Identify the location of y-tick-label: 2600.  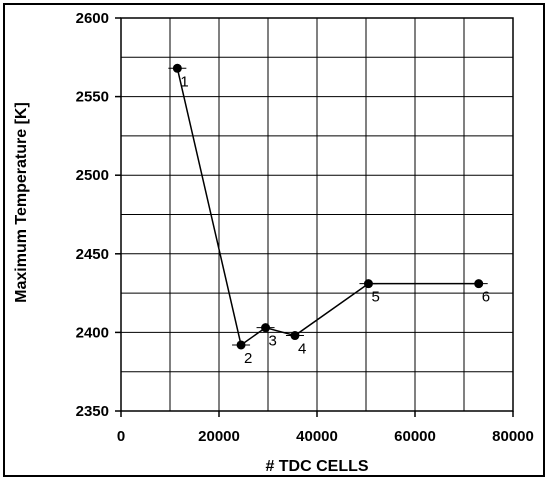
(92, 18).